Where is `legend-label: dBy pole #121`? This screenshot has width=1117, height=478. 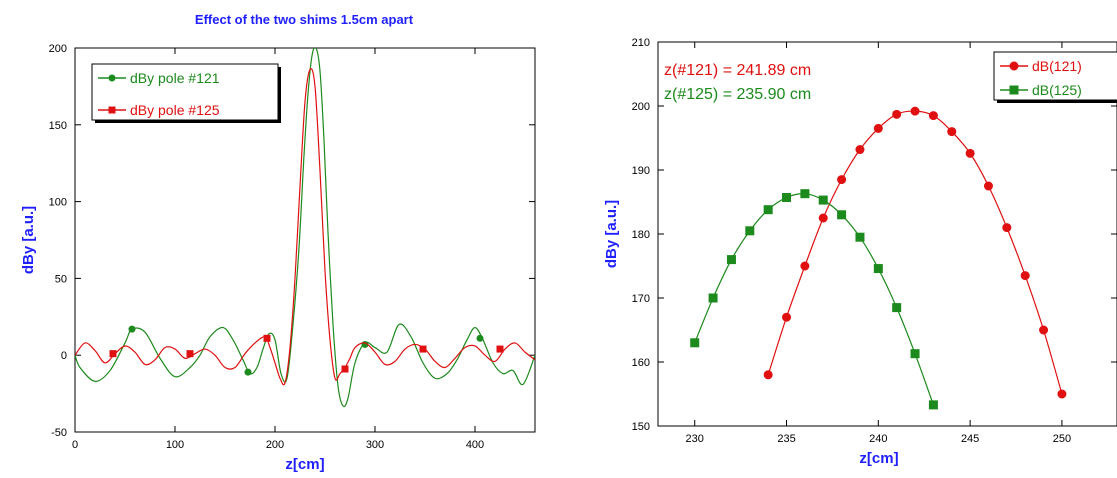 legend-label: dBy pole #121 is located at coordinates (175, 78).